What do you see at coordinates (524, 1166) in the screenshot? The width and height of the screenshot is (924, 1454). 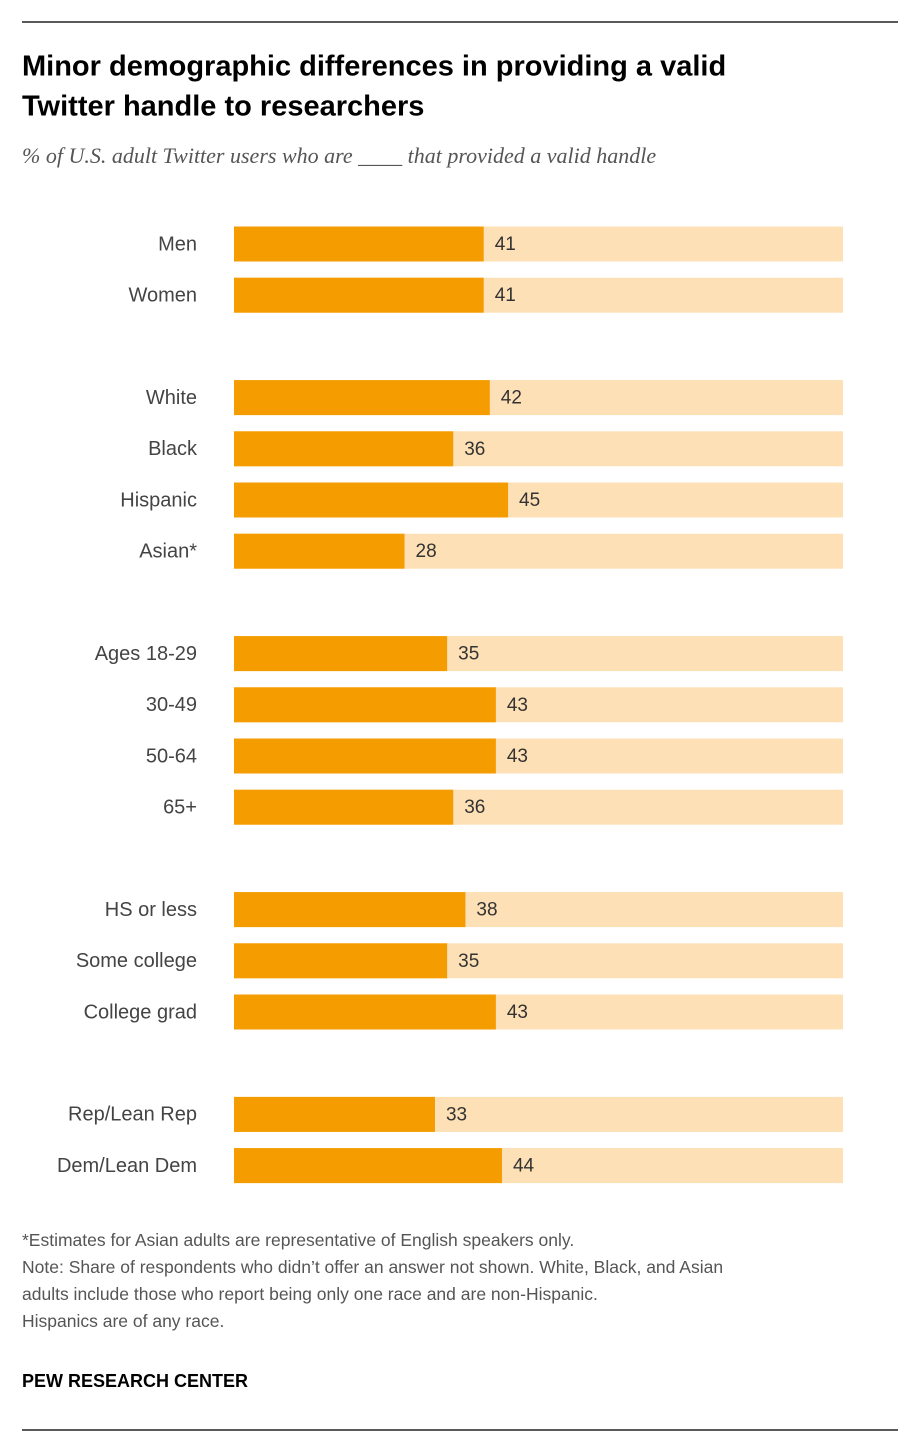 I see `value-label: 44` at bounding box center [524, 1166].